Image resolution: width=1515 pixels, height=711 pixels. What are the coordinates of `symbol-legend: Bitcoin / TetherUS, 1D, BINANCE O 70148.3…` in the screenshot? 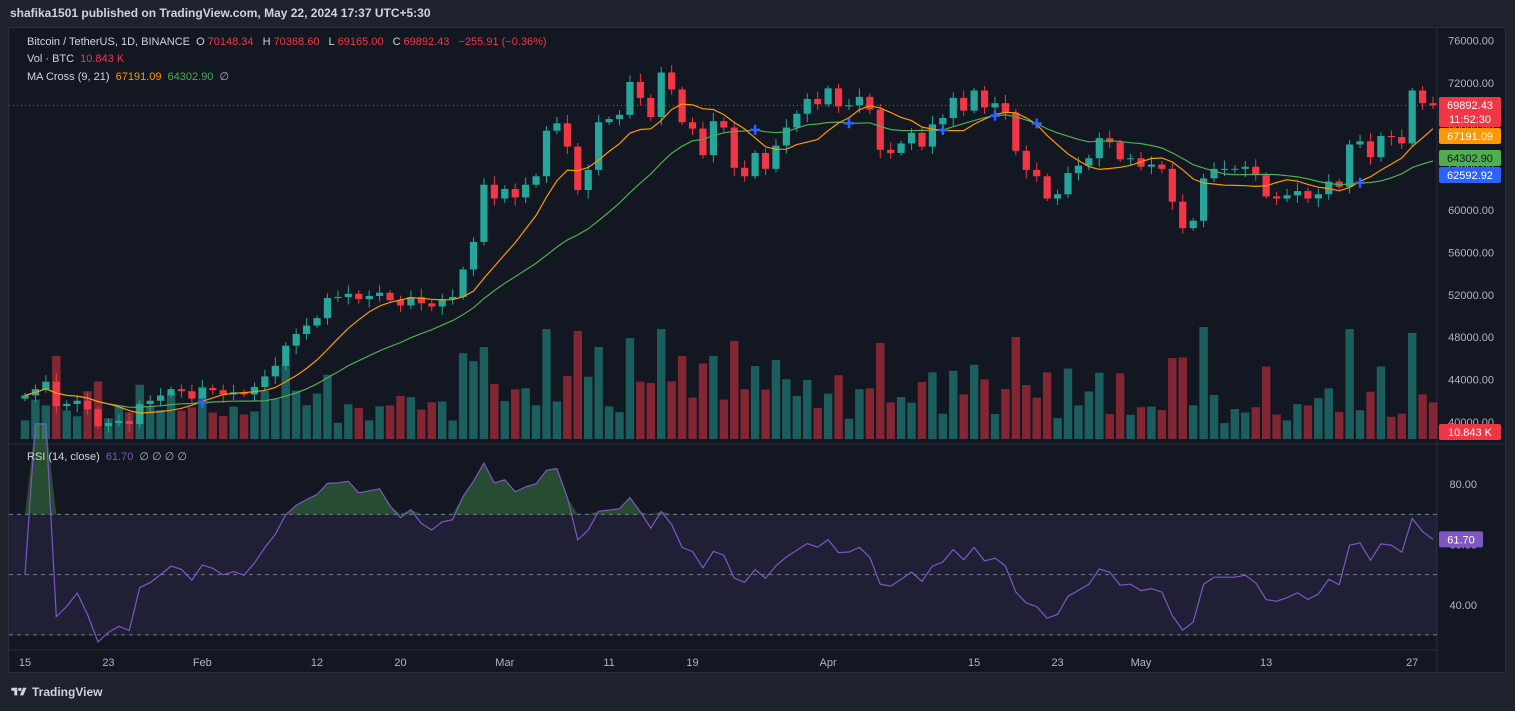 It's located at (288, 42).